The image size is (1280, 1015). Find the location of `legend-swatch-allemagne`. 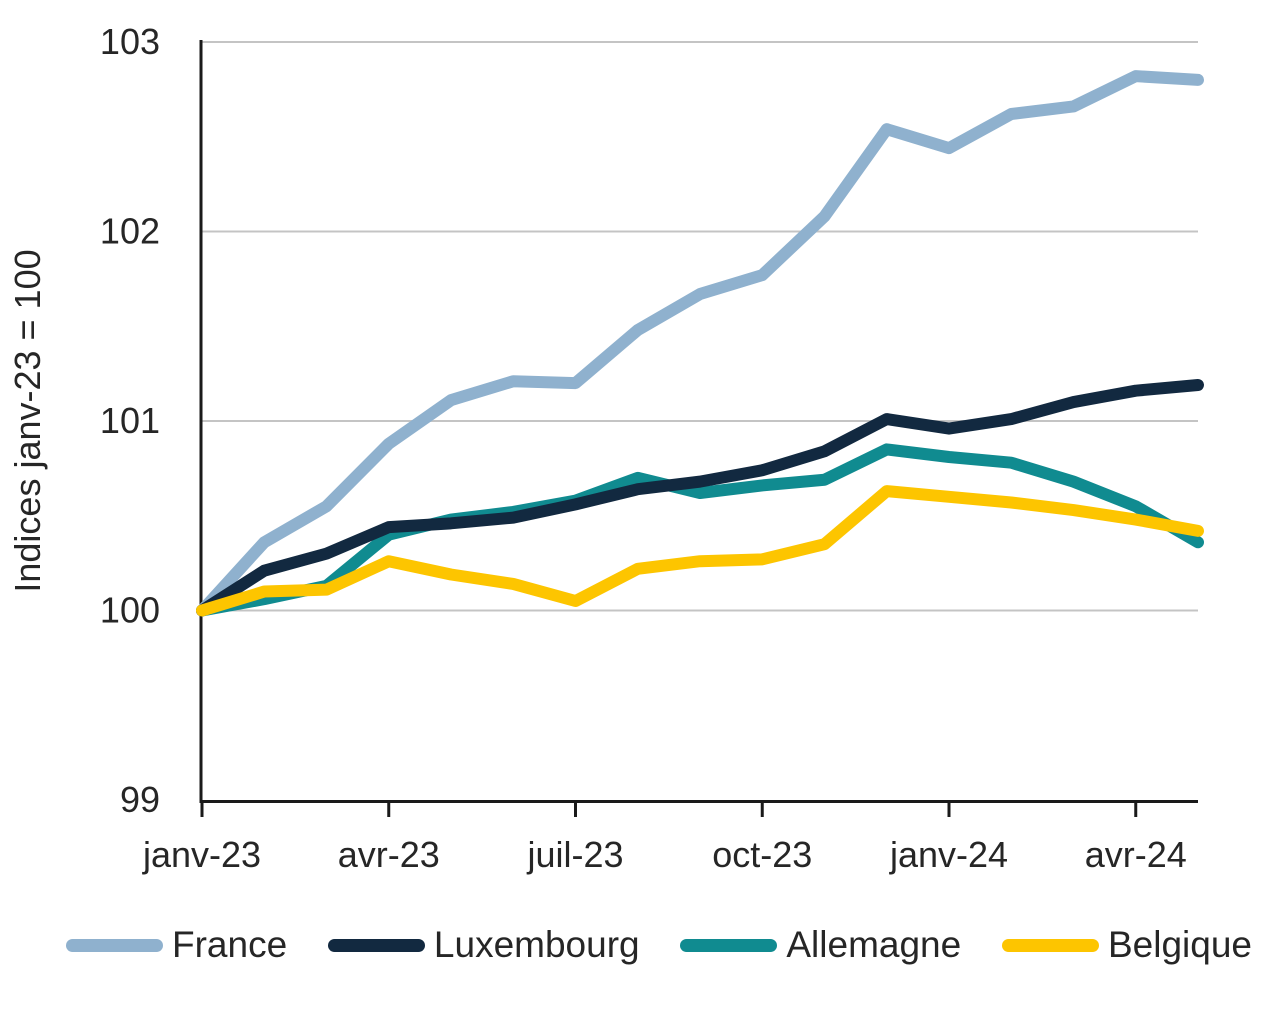

legend-swatch-allemagne is located at coordinates (729, 945).